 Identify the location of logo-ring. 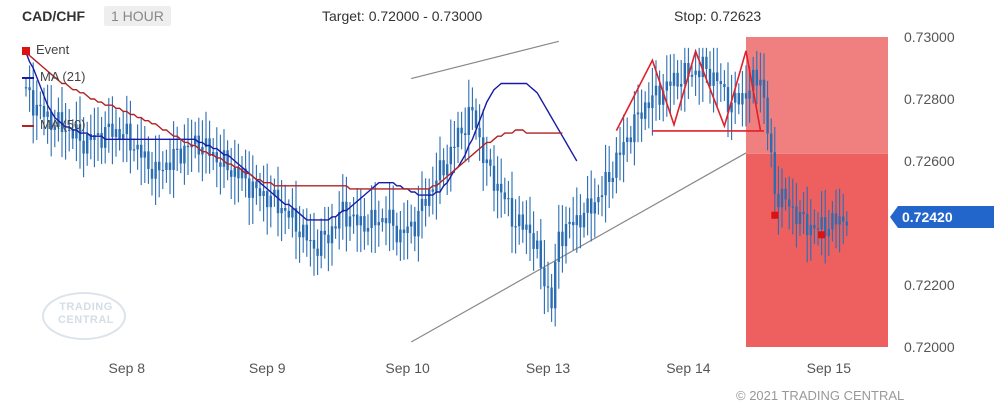
(84, 316).